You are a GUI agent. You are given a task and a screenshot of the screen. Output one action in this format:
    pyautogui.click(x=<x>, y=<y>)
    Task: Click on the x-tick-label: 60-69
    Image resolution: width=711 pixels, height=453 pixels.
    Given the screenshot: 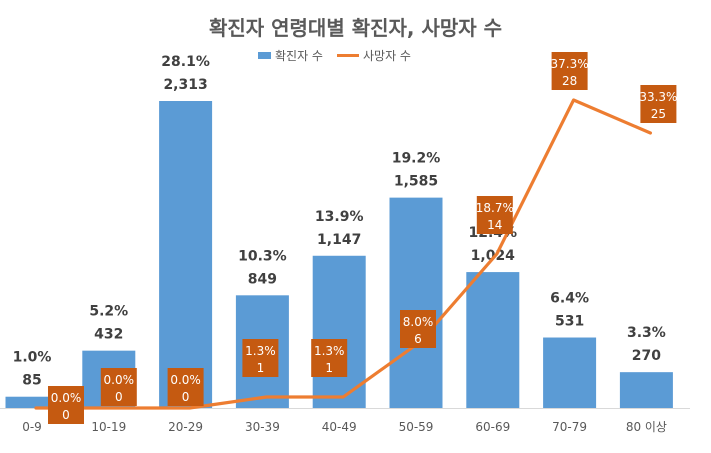 What is the action you would take?
    pyautogui.click(x=492, y=427)
    